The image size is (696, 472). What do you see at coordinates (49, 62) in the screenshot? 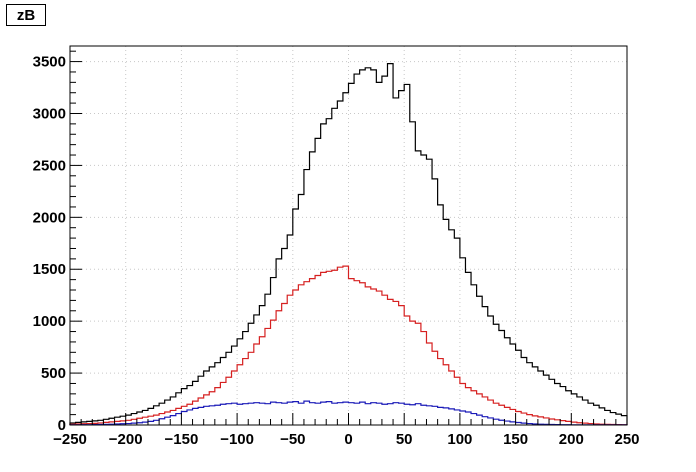
I see `y-tick-label: 3500` at bounding box center [49, 62].